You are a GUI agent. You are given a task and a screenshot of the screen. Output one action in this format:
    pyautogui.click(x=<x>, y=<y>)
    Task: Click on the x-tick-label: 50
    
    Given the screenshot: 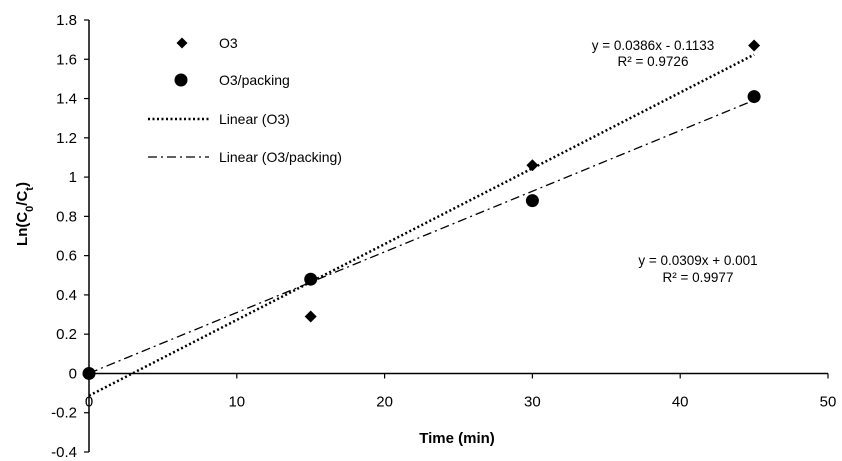 What is the action you would take?
    pyautogui.click(x=828, y=401)
    